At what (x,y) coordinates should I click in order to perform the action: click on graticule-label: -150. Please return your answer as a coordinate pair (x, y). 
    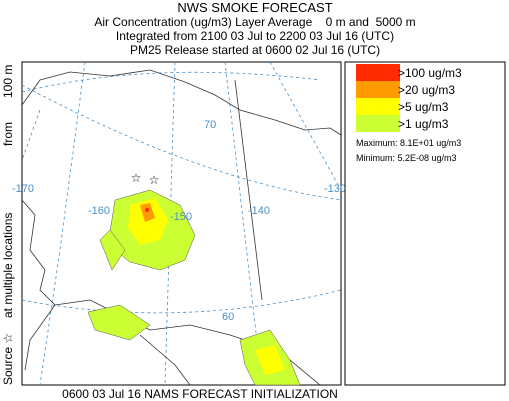
    Looking at the image, I should click on (181, 217).